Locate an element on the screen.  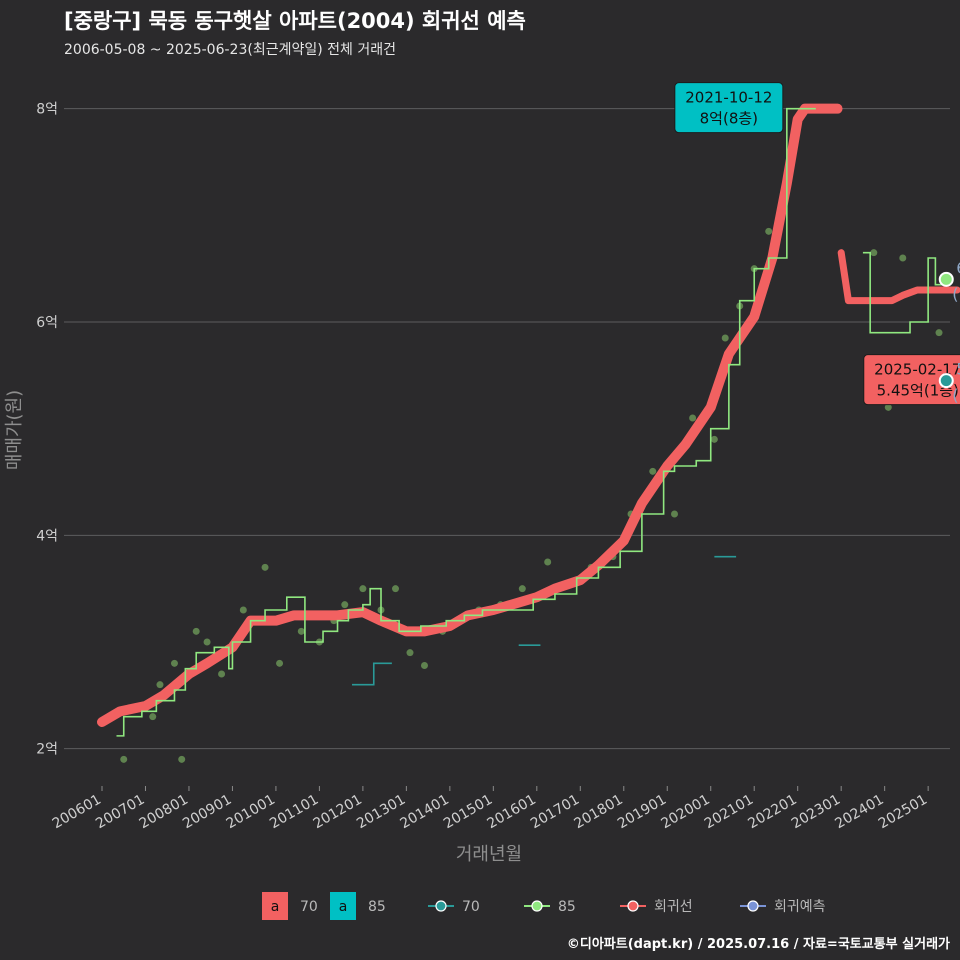
max-callout: 2021-10-12 8억(8층) is located at coordinates (729, 108).